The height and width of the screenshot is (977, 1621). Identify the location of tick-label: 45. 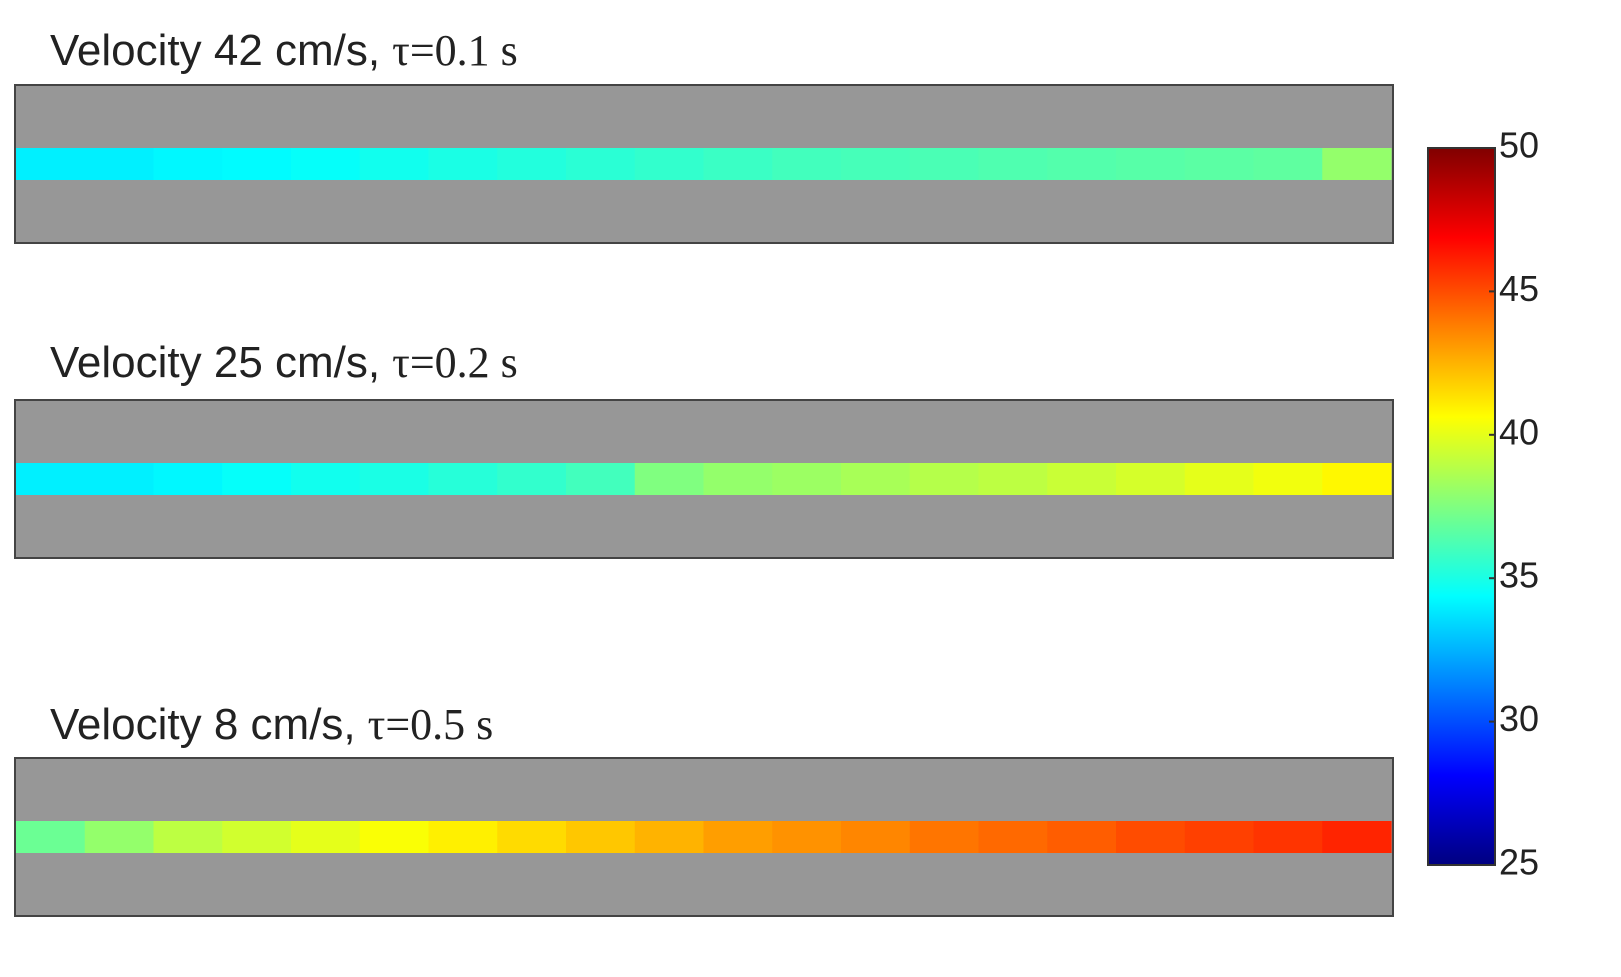
(1519, 288).